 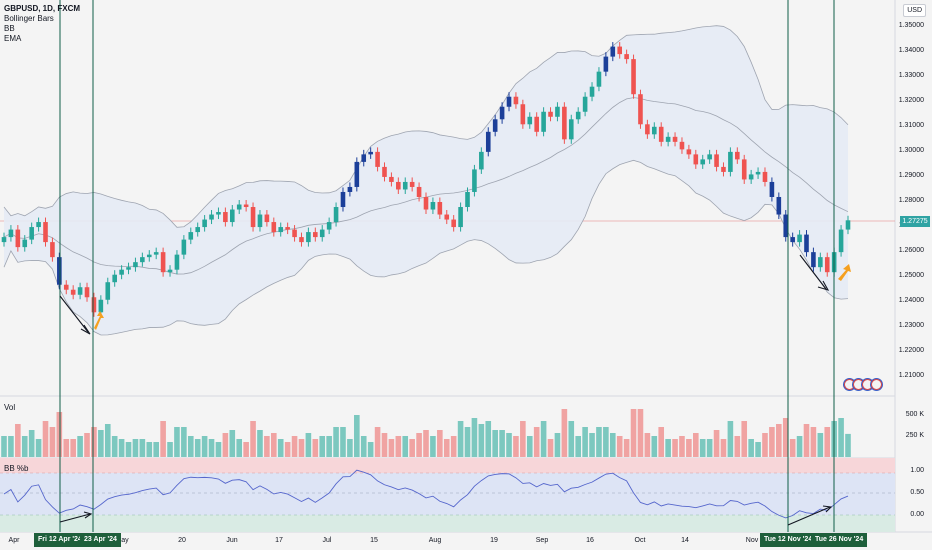 What do you see at coordinates (911, 351) in the screenshot?
I see `price-axis-label: 1.22000` at bounding box center [911, 351].